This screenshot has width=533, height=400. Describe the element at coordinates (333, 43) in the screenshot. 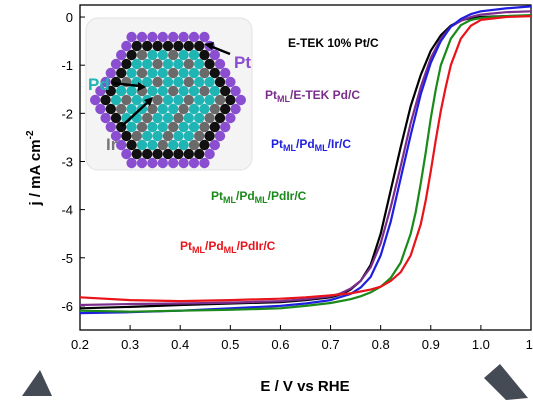

I see `legend-text: E-TEK 10% Pt/C` at that location.